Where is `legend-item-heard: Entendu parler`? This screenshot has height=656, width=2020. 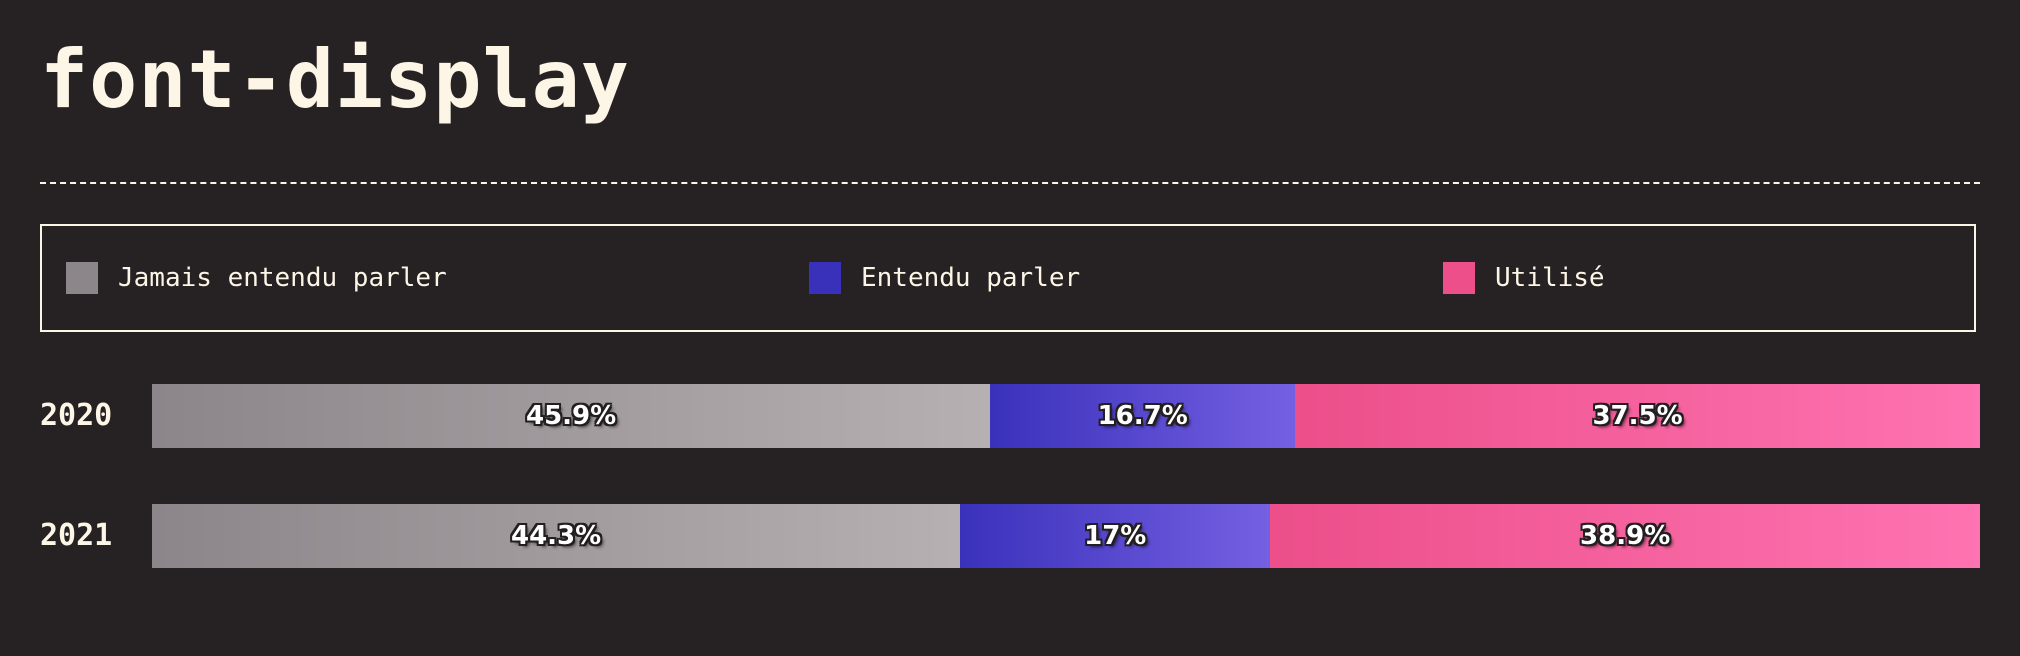 legend-item-heard: Entendu parler is located at coordinates (944, 278).